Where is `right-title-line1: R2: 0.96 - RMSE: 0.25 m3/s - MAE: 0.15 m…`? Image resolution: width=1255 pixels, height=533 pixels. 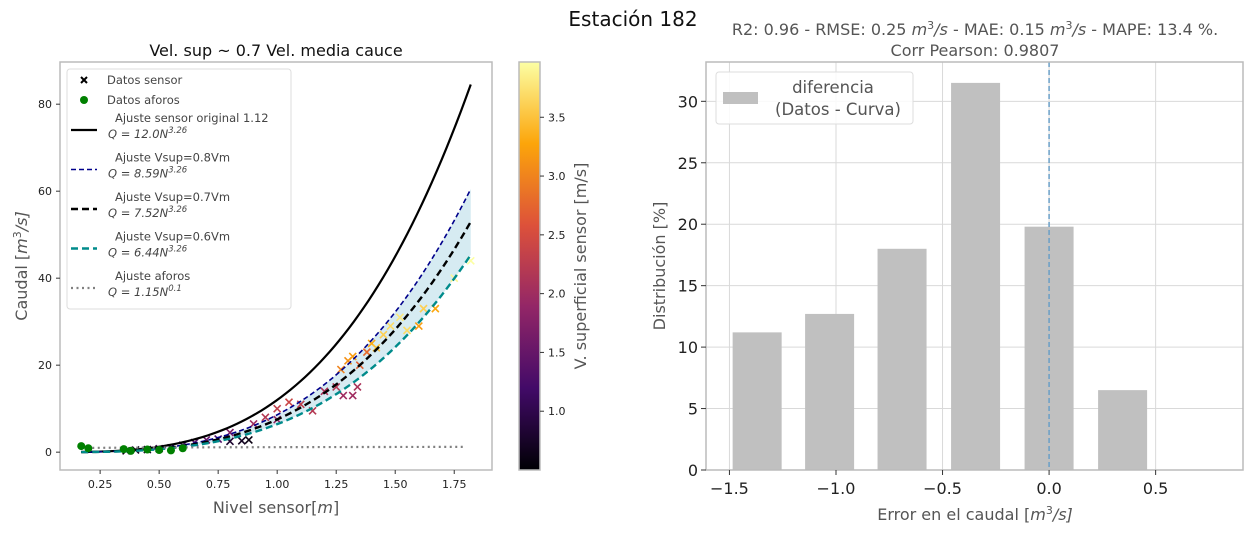
right-title-line1: R2: 0.96 - RMSE: 0.25 m3/s - MAE: 0.15 m… is located at coordinates (975, 29).